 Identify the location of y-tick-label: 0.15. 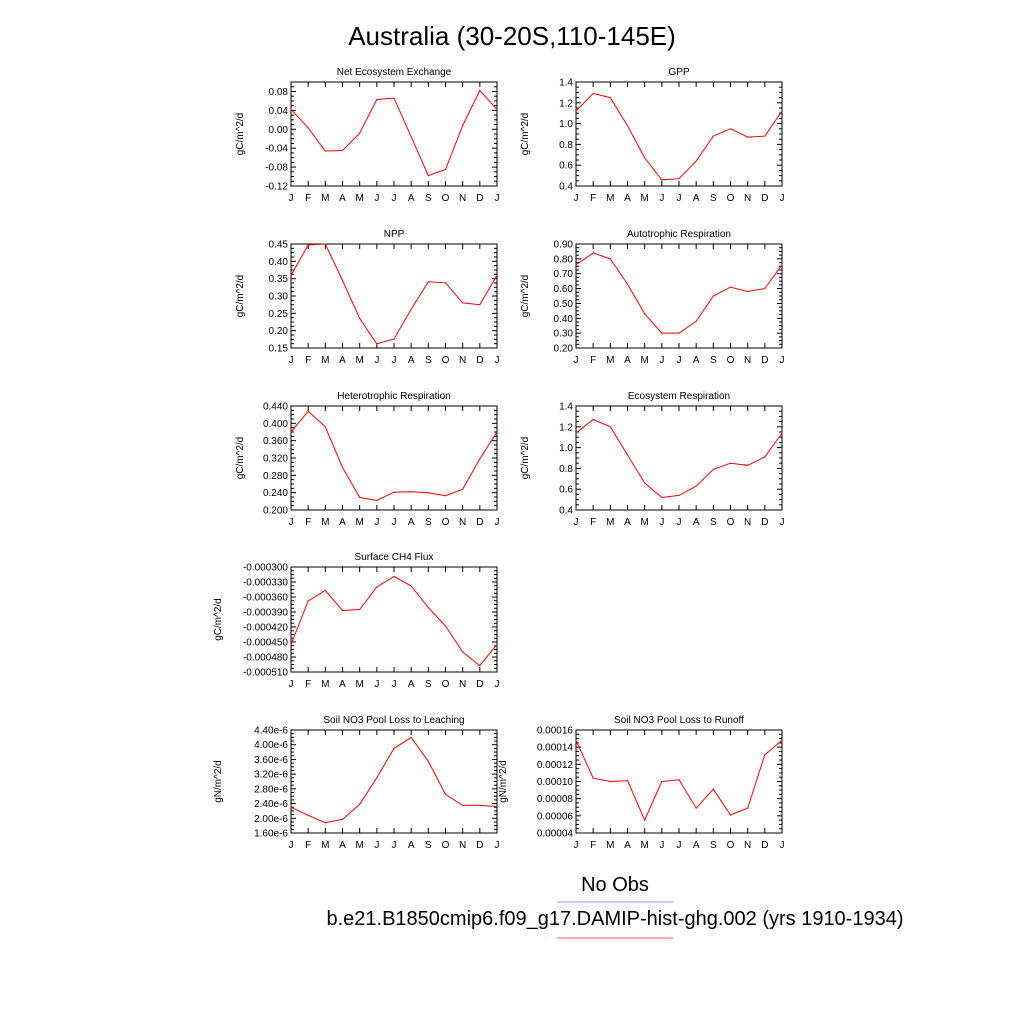
(279, 349).